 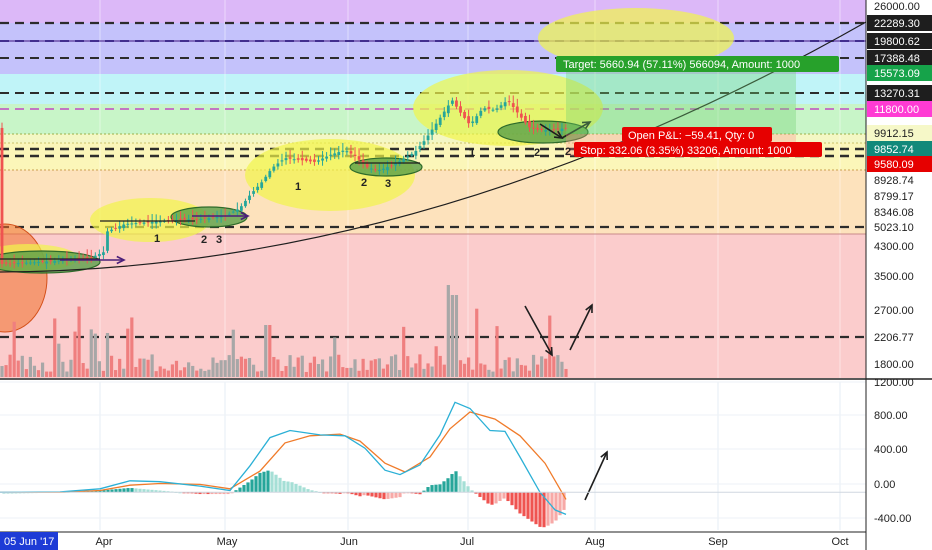 I want to click on price-level-label: 22289.30, so click(x=897, y=24).